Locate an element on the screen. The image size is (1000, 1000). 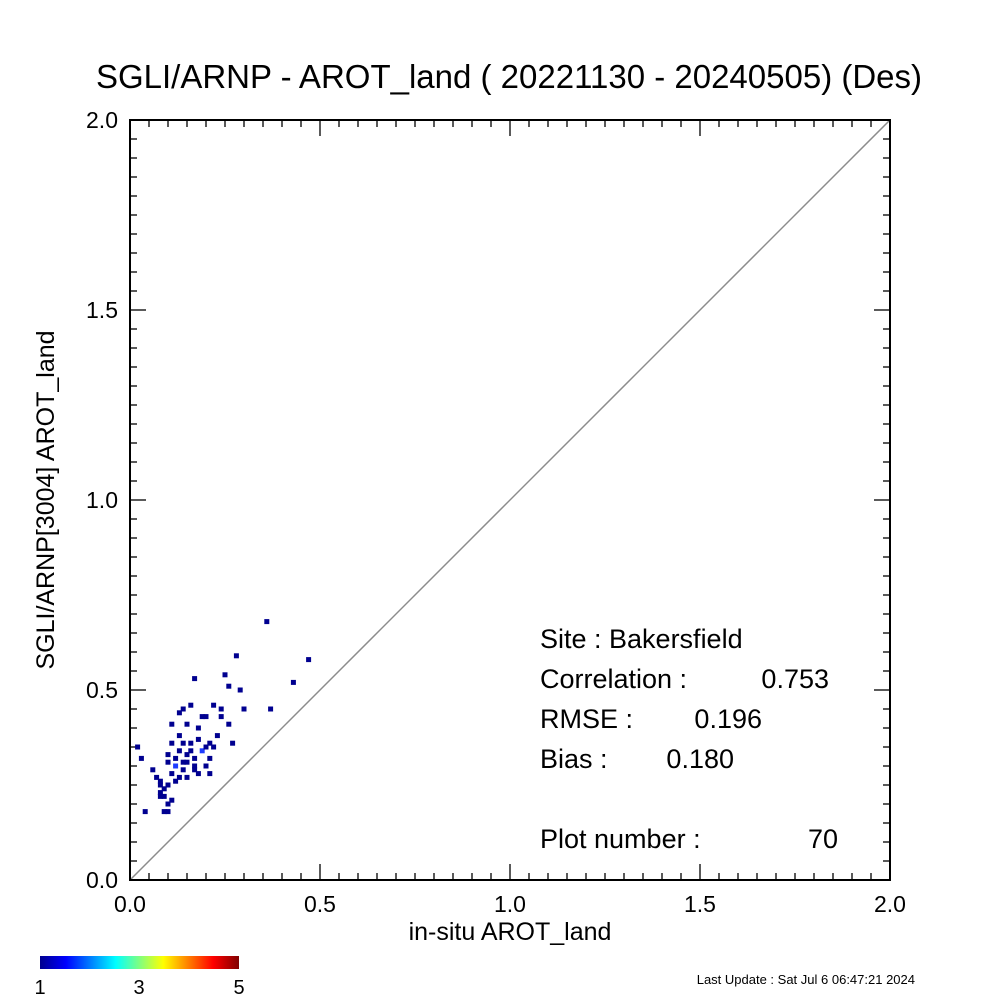
x-tick-label: 1.5 is located at coordinates (700, 904).